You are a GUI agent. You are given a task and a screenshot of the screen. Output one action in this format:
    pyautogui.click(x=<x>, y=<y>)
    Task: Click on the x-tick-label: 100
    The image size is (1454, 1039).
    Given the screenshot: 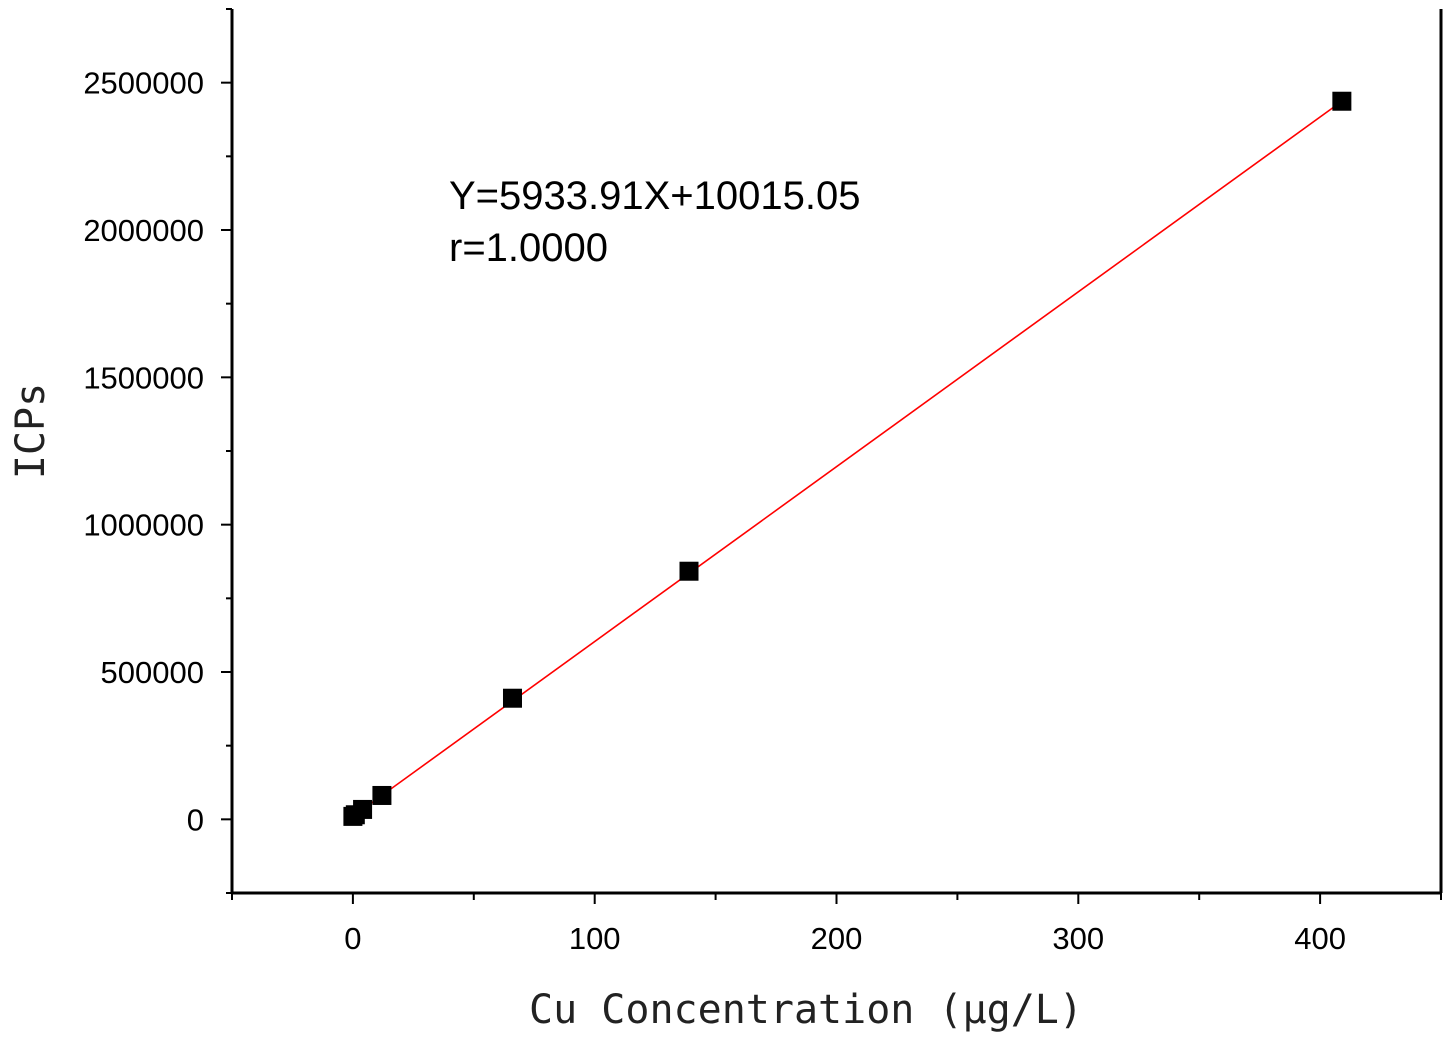 What is the action you would take?
    pyautogui.click(x=595, y=938)
    